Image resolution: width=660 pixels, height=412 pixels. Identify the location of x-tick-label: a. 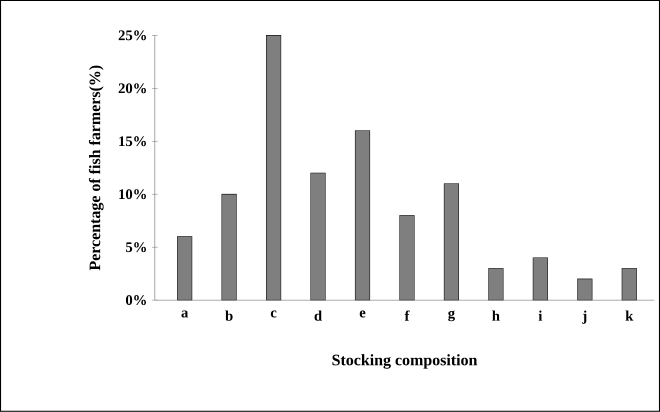
(184, 314).